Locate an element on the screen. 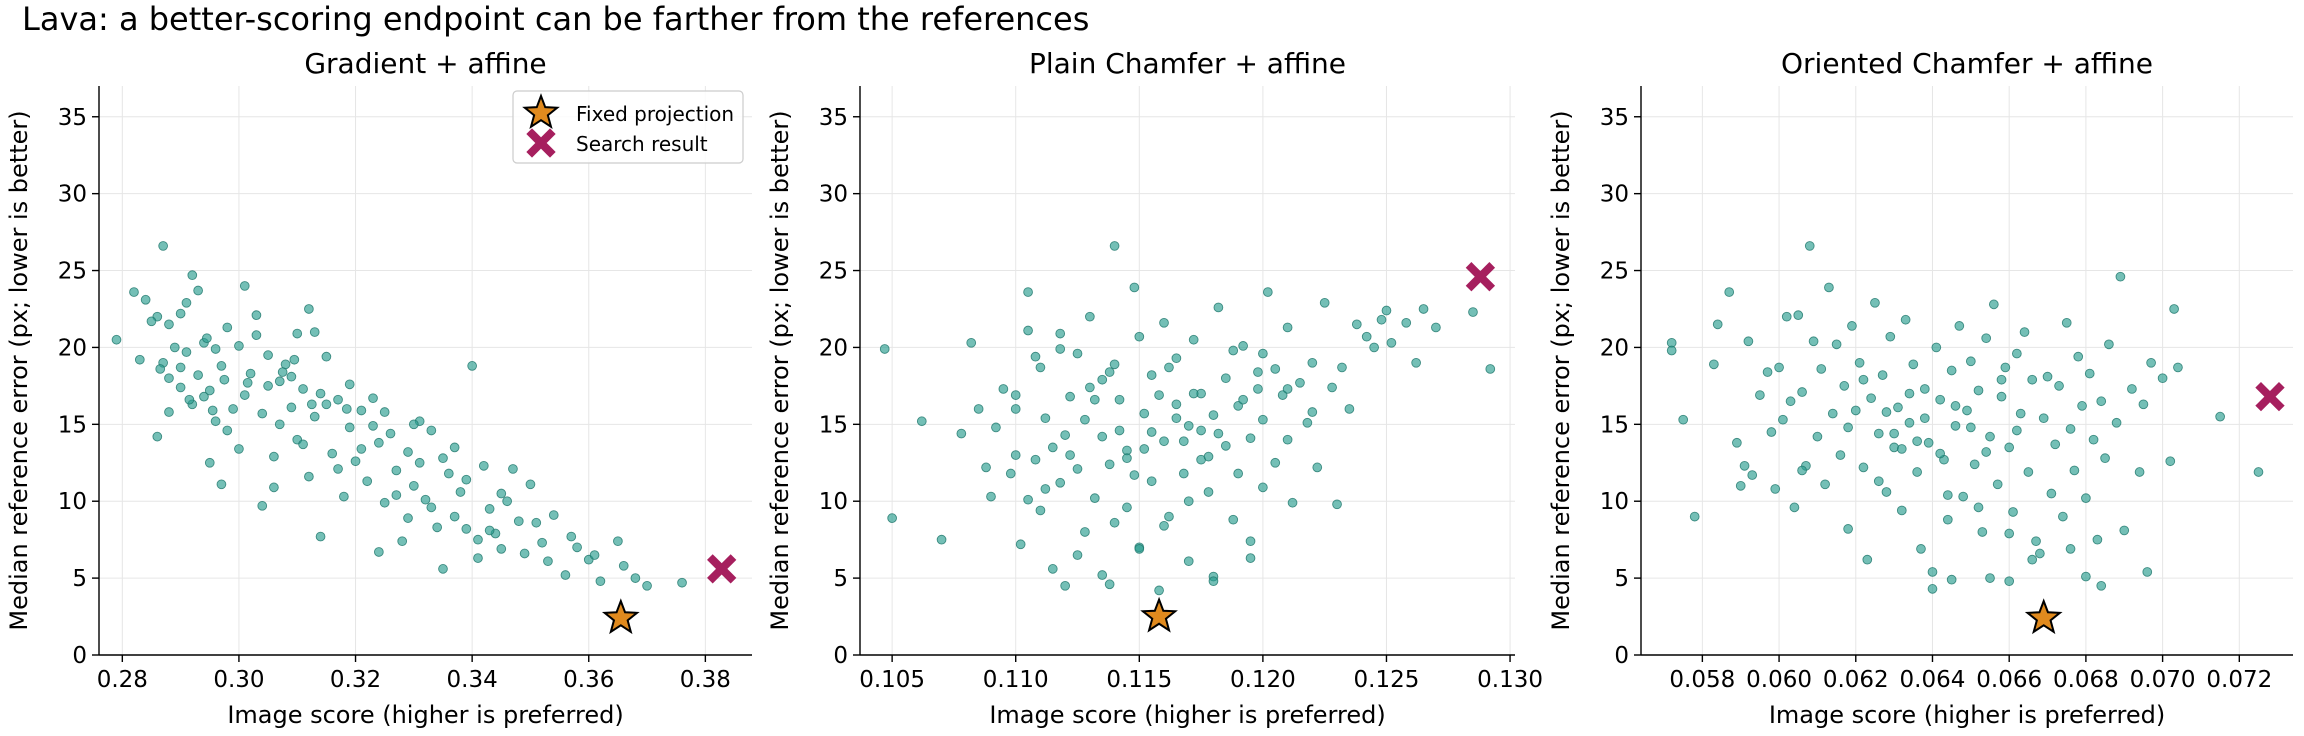  legend-fixed-label: Fixed projection is located at coordinates (655, 114).